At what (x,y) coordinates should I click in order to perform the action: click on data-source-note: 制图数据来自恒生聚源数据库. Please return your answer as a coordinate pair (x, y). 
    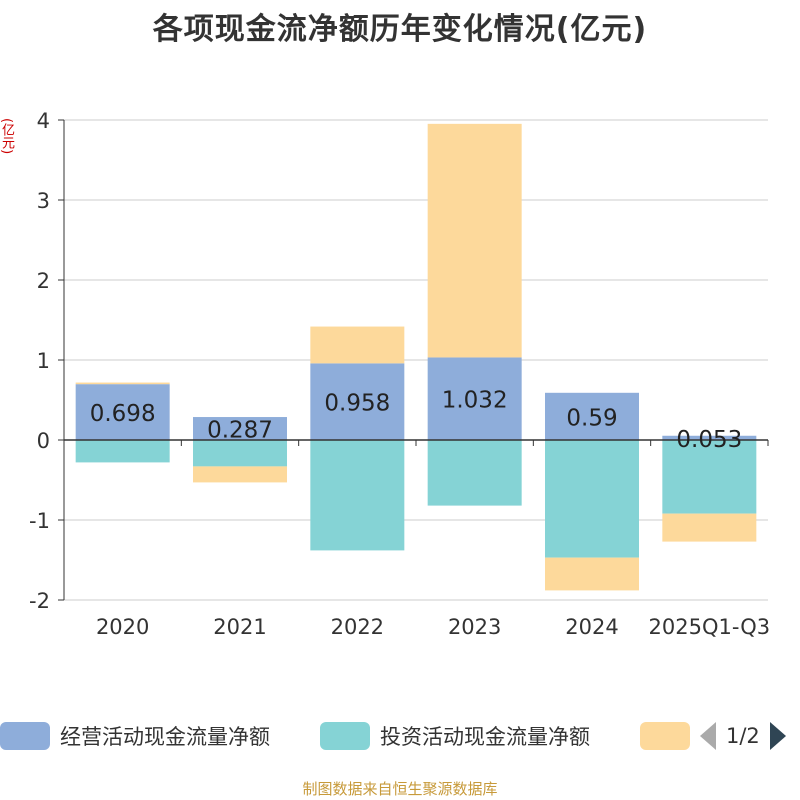
    Looking at the image, I should click on (400, 789).